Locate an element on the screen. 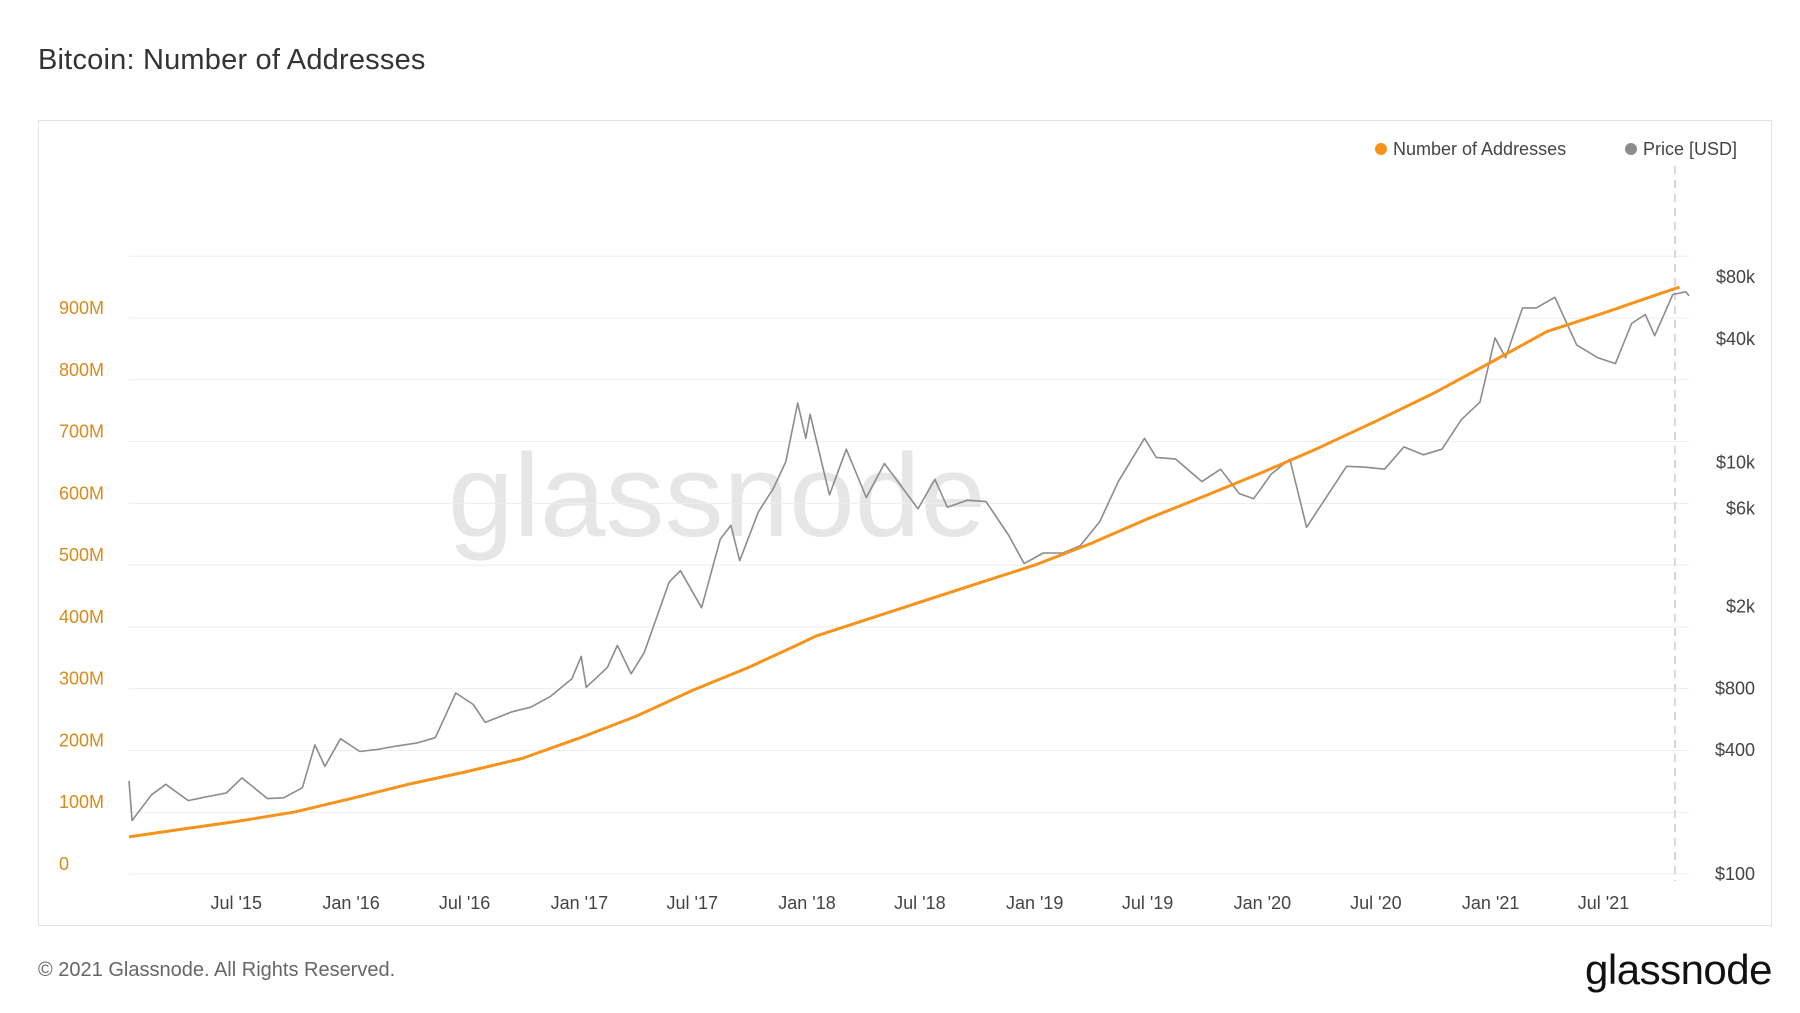  x-axis-tick-label: Jan '19 is located at coordinates (1034, 903).